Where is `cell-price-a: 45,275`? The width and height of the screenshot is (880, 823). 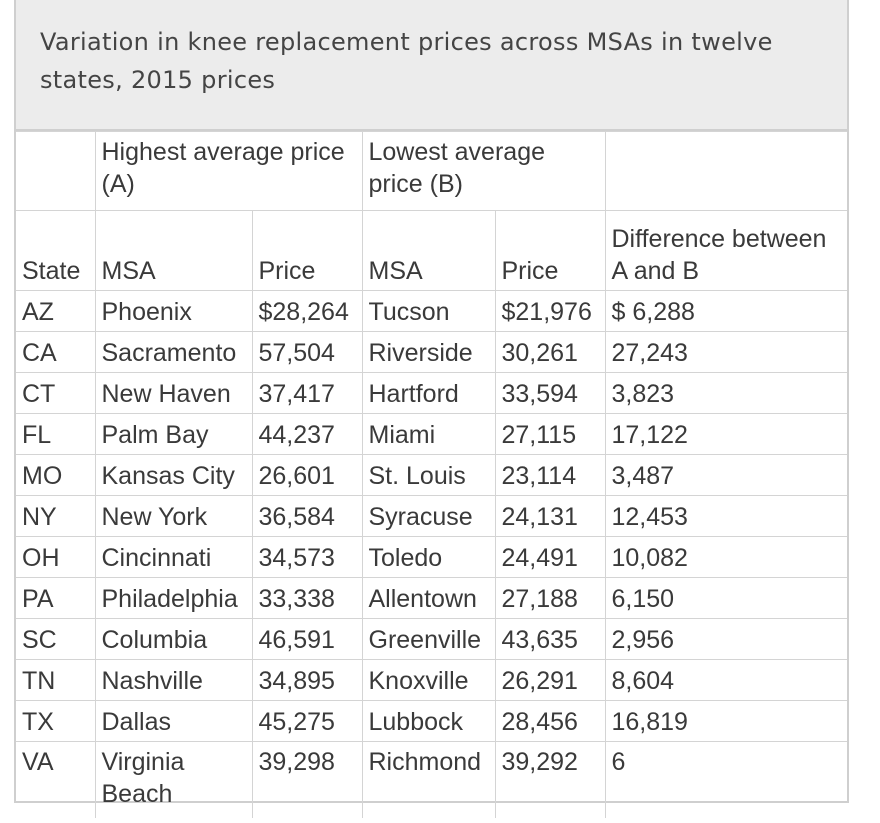
cell-price-a: 45,275 is located at coordinates (307, 721).